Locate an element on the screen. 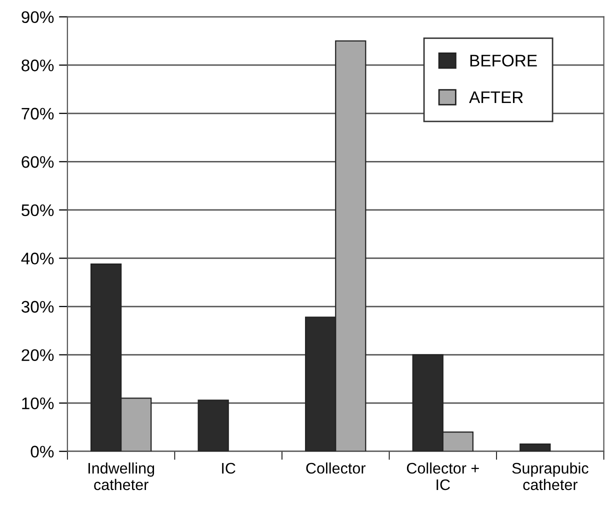 This screenshot has width=613, height=510. x-tick-label: Collector is located at coordinates (336, 468).